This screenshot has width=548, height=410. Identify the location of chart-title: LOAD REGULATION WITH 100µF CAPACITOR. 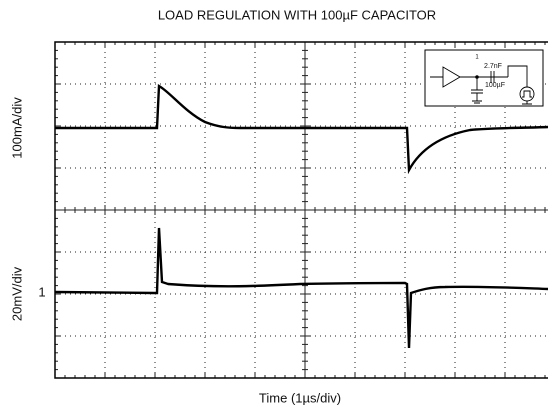
(297, 14).